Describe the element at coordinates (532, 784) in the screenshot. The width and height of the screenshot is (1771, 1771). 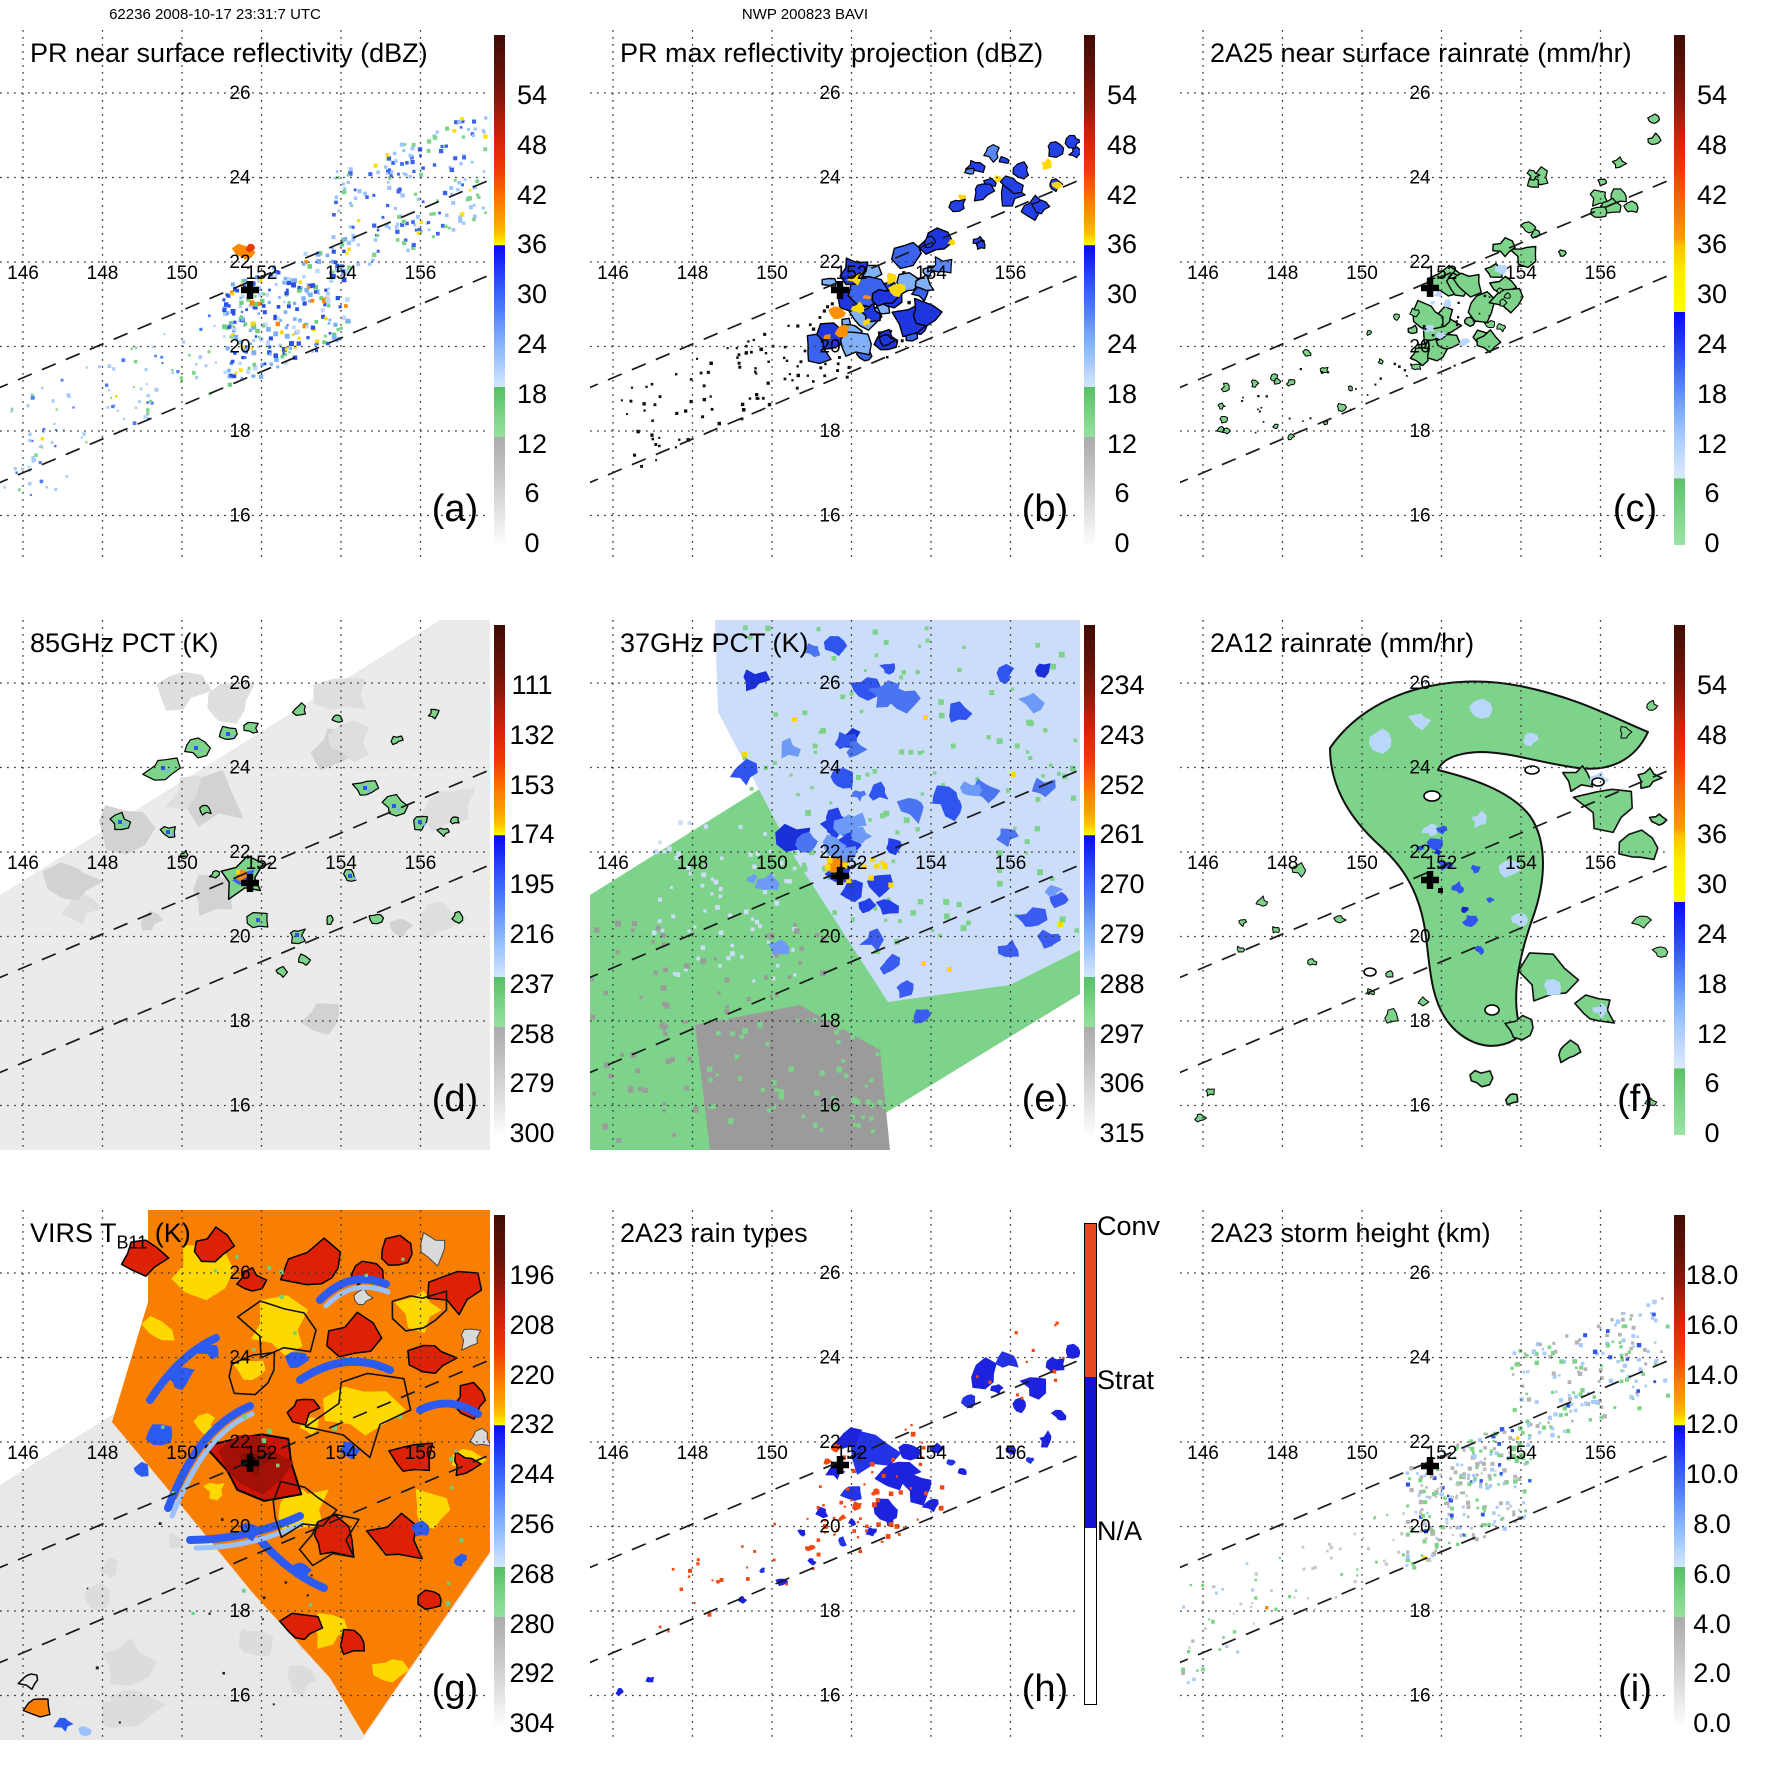
I see `colorbar-tick-label: 153` at that location.